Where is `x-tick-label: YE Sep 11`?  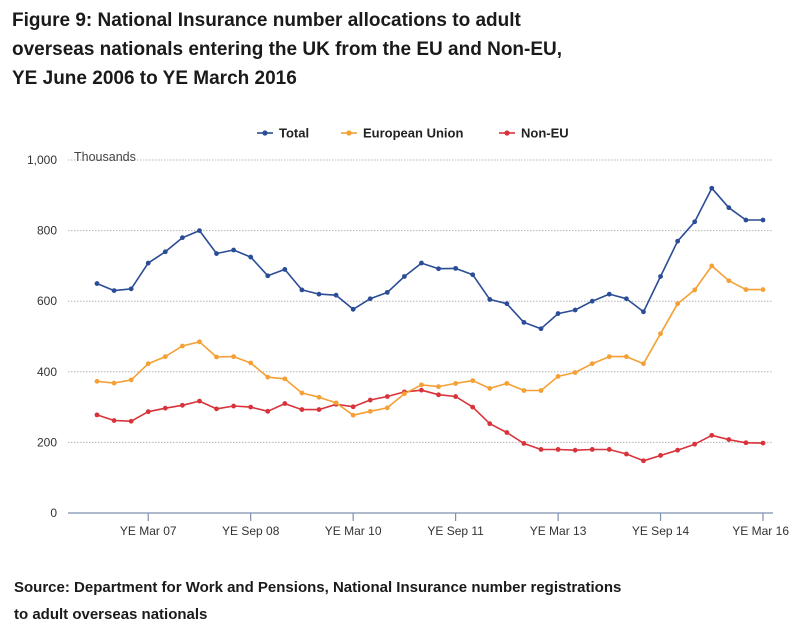
x-tick-label: YE Sep 11 is located at coordinates (455, 531).